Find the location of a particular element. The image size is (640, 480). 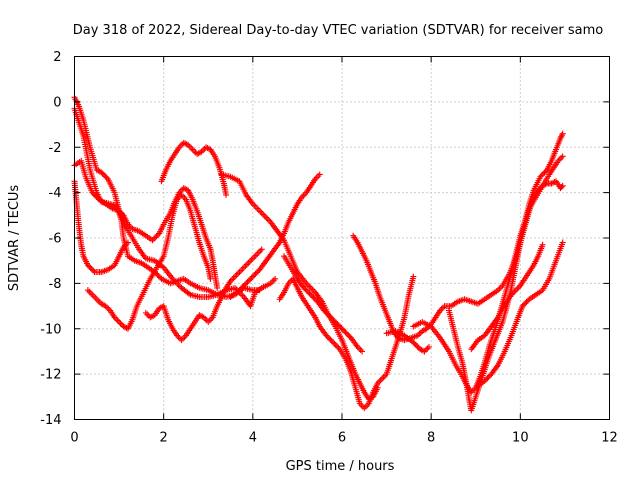

y-tick-label: -4 is located at coordinates (55, 193).